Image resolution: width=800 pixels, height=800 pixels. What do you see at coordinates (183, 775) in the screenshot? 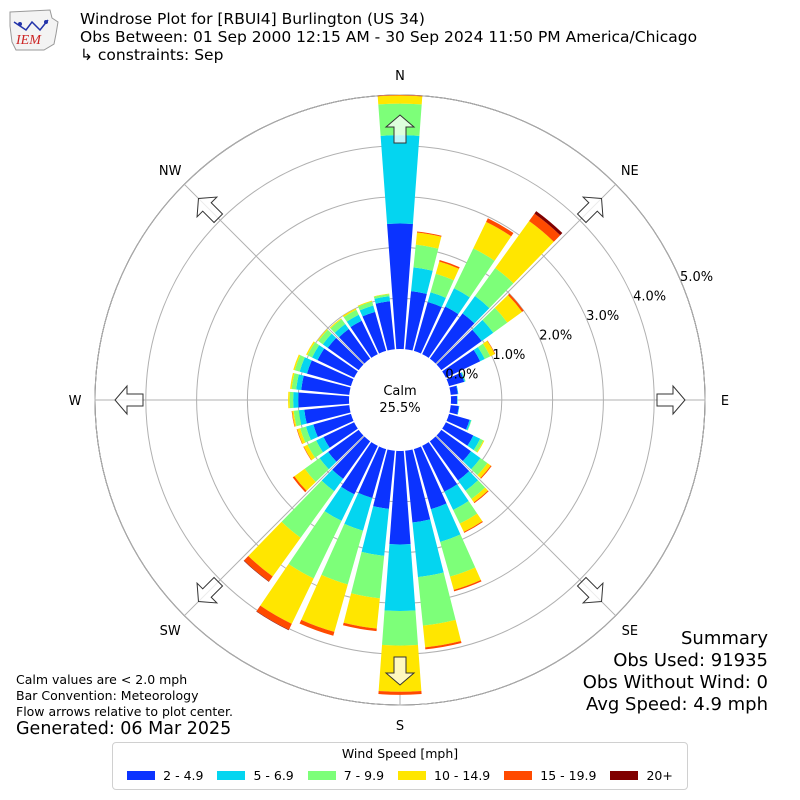
I see `legend-label: 2 - 4.9` at bounding box center [183, 775].